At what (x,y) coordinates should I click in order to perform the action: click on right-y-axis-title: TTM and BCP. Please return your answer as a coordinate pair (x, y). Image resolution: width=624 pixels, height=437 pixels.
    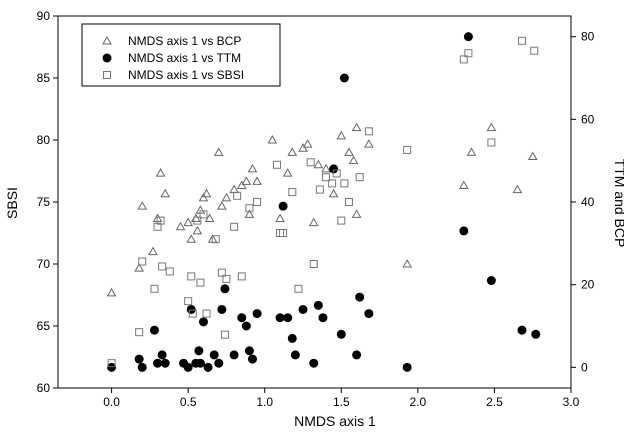
    Looking at the image, I should click on (618, 203).